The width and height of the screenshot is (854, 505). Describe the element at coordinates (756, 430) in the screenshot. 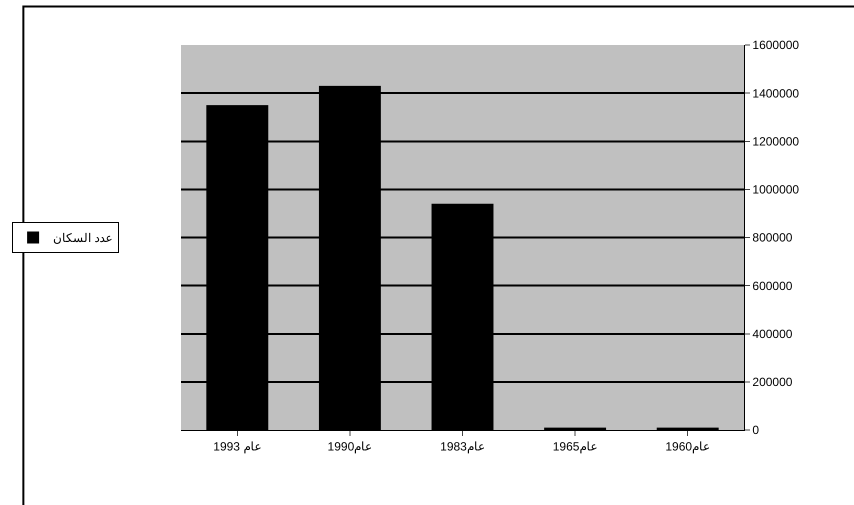

I see `y-tick-label: 0` at that location.